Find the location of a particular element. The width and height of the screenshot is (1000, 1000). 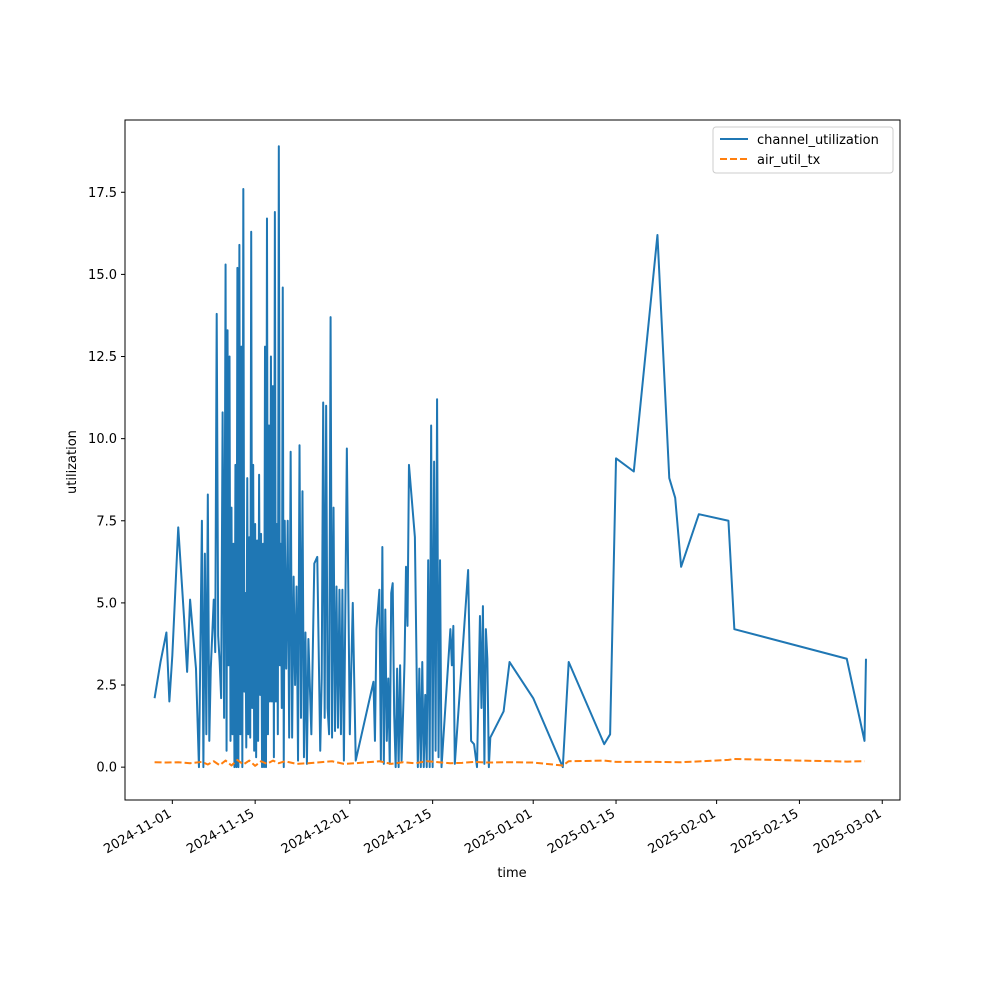

x-tick-label: 2025-02-01 is located at coordinates (682, 831).